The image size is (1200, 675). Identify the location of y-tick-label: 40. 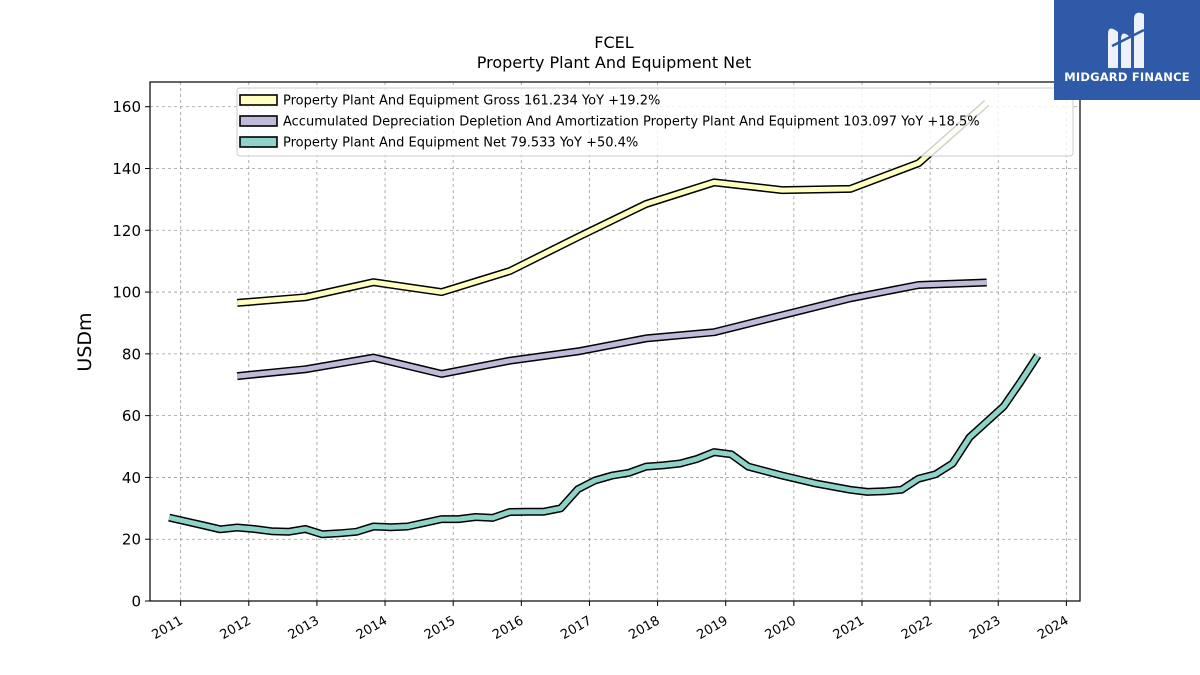
(131, 478).